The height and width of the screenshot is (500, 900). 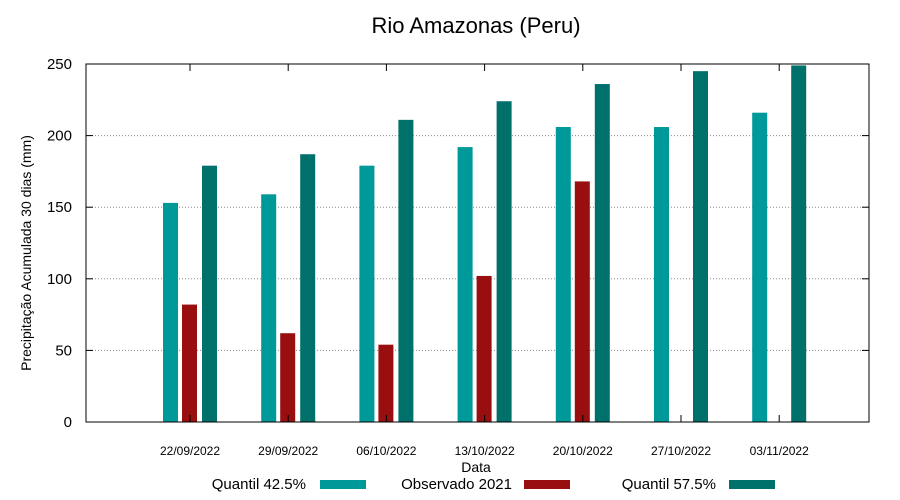 I want to click on legend: Quantil 42.5% Observado 2021 Quantil 57.5%, so click(x=493, y=484).